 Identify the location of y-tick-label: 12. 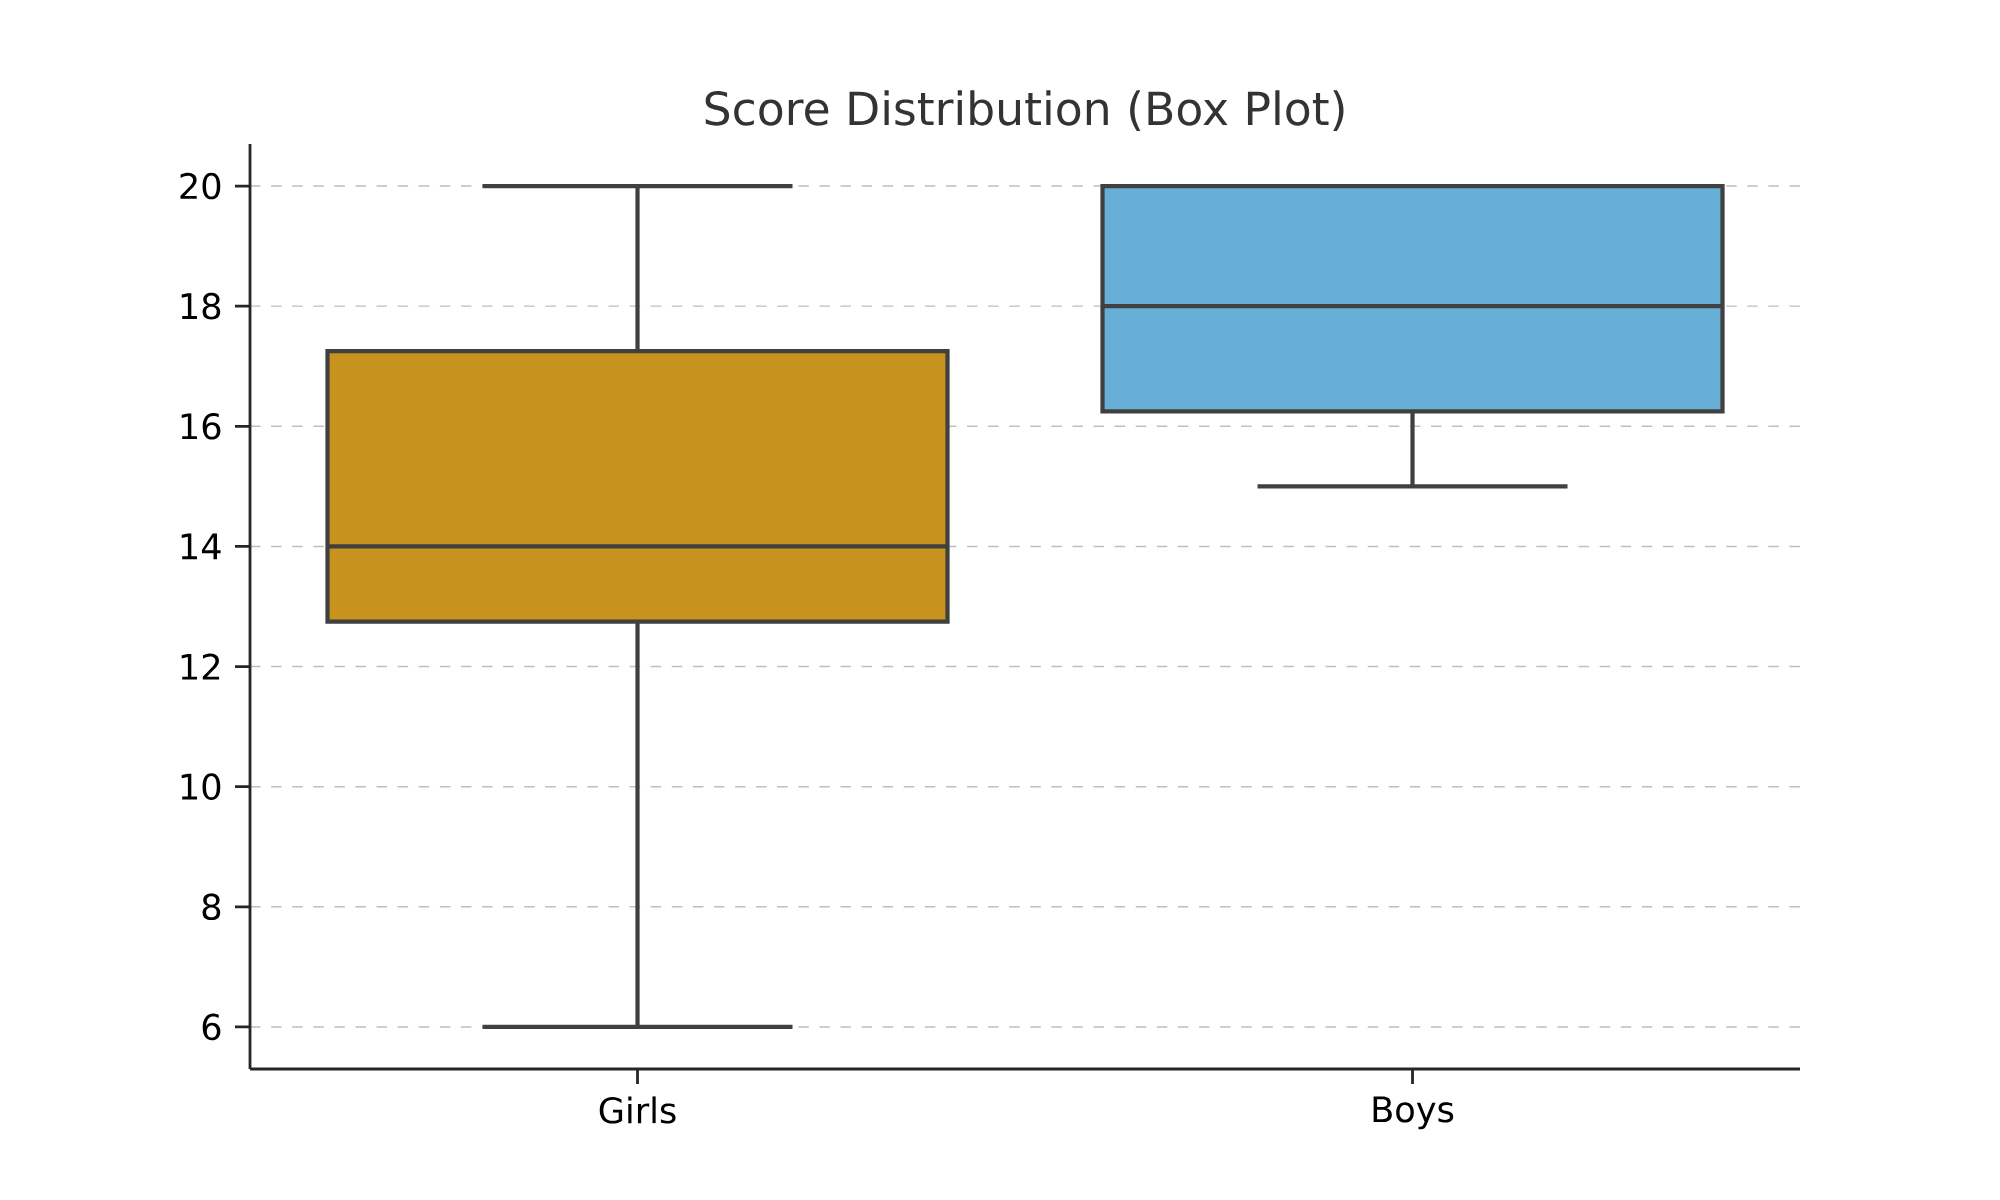
(200, 666).